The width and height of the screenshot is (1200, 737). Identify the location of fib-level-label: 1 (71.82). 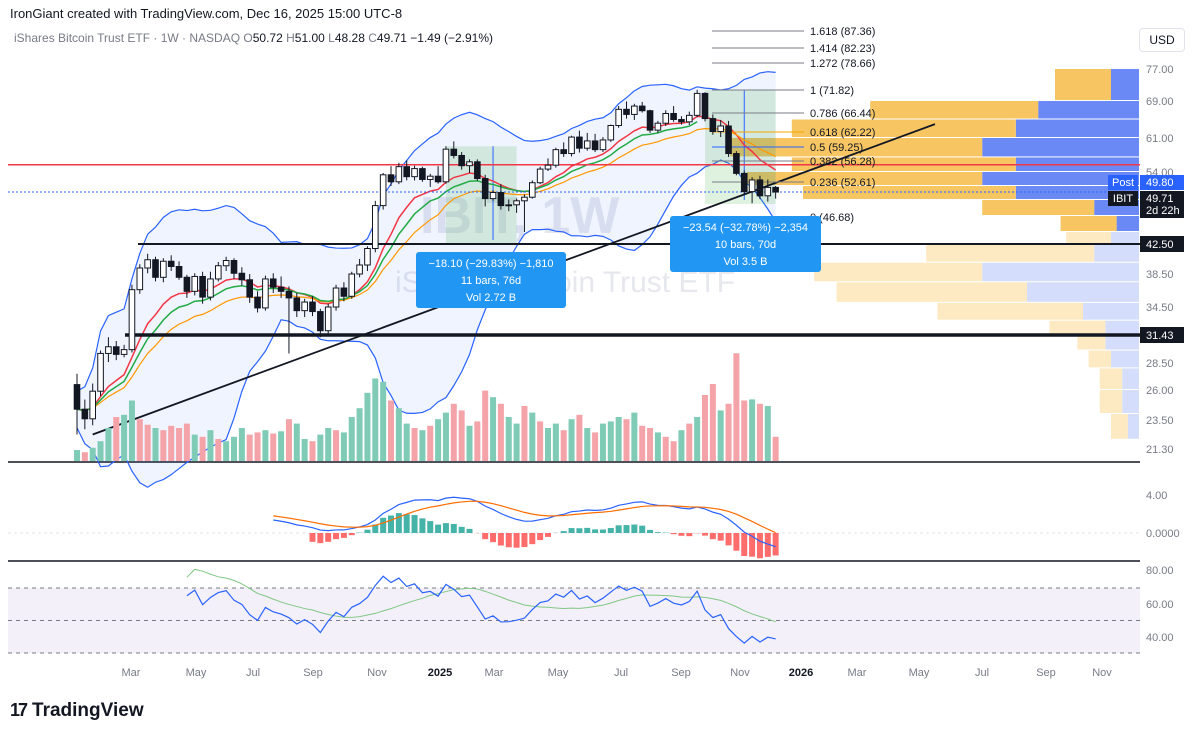
(832, 91).